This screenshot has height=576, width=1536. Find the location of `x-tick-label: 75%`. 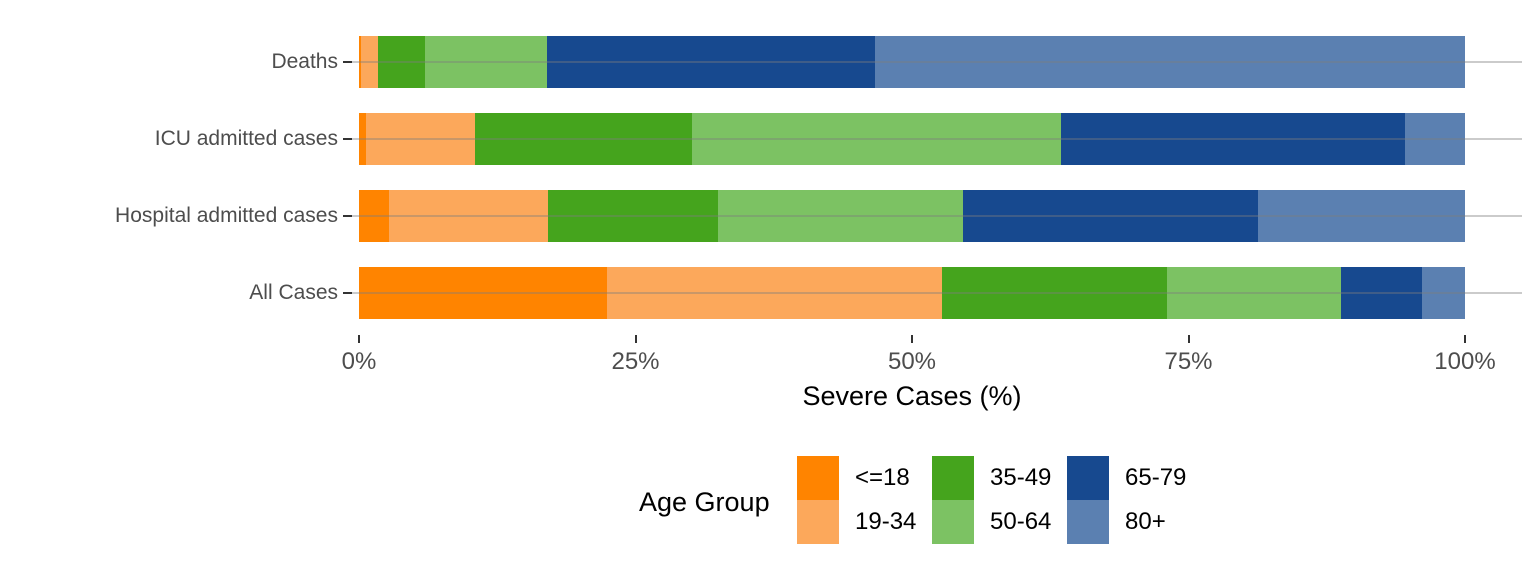

x-tick-label: 75% is located at coordinates (1188, 361).